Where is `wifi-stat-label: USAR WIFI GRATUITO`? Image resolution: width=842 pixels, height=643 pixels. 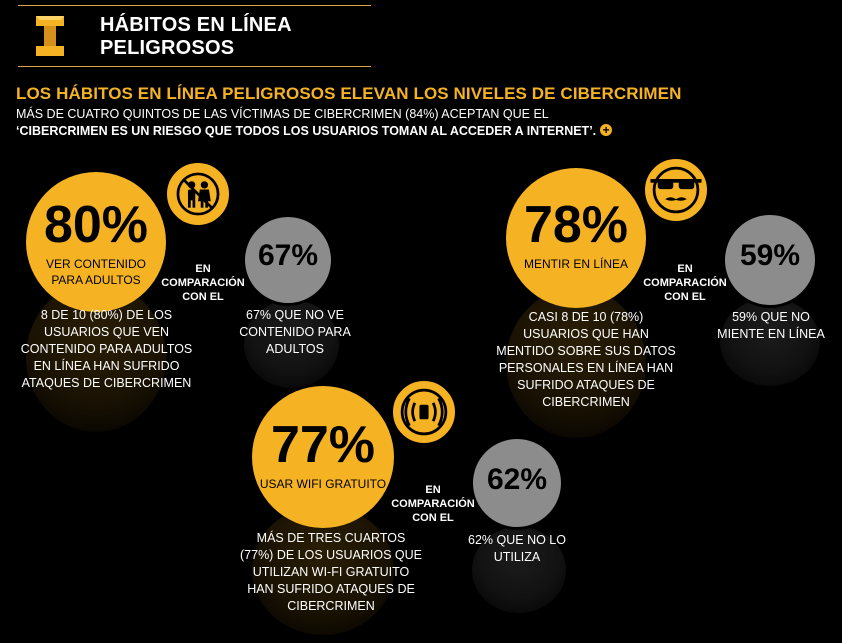
wifi-stat-label: USAR WIFI GRATUITO is located at coordinates (323, 484).